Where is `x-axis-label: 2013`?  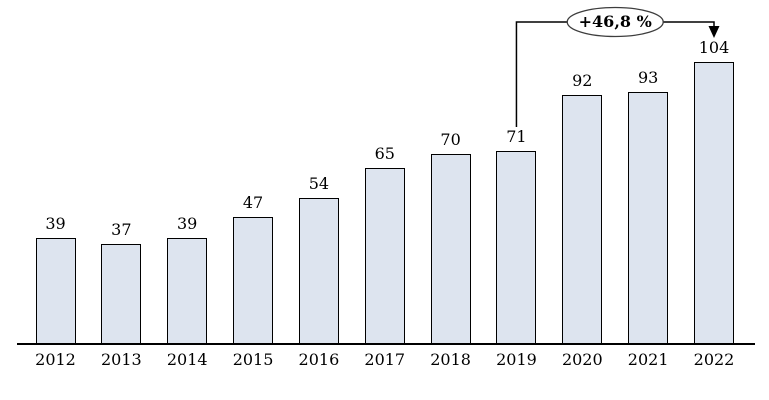
x-axis-label: 2013 is located at coordinates (121, 359).